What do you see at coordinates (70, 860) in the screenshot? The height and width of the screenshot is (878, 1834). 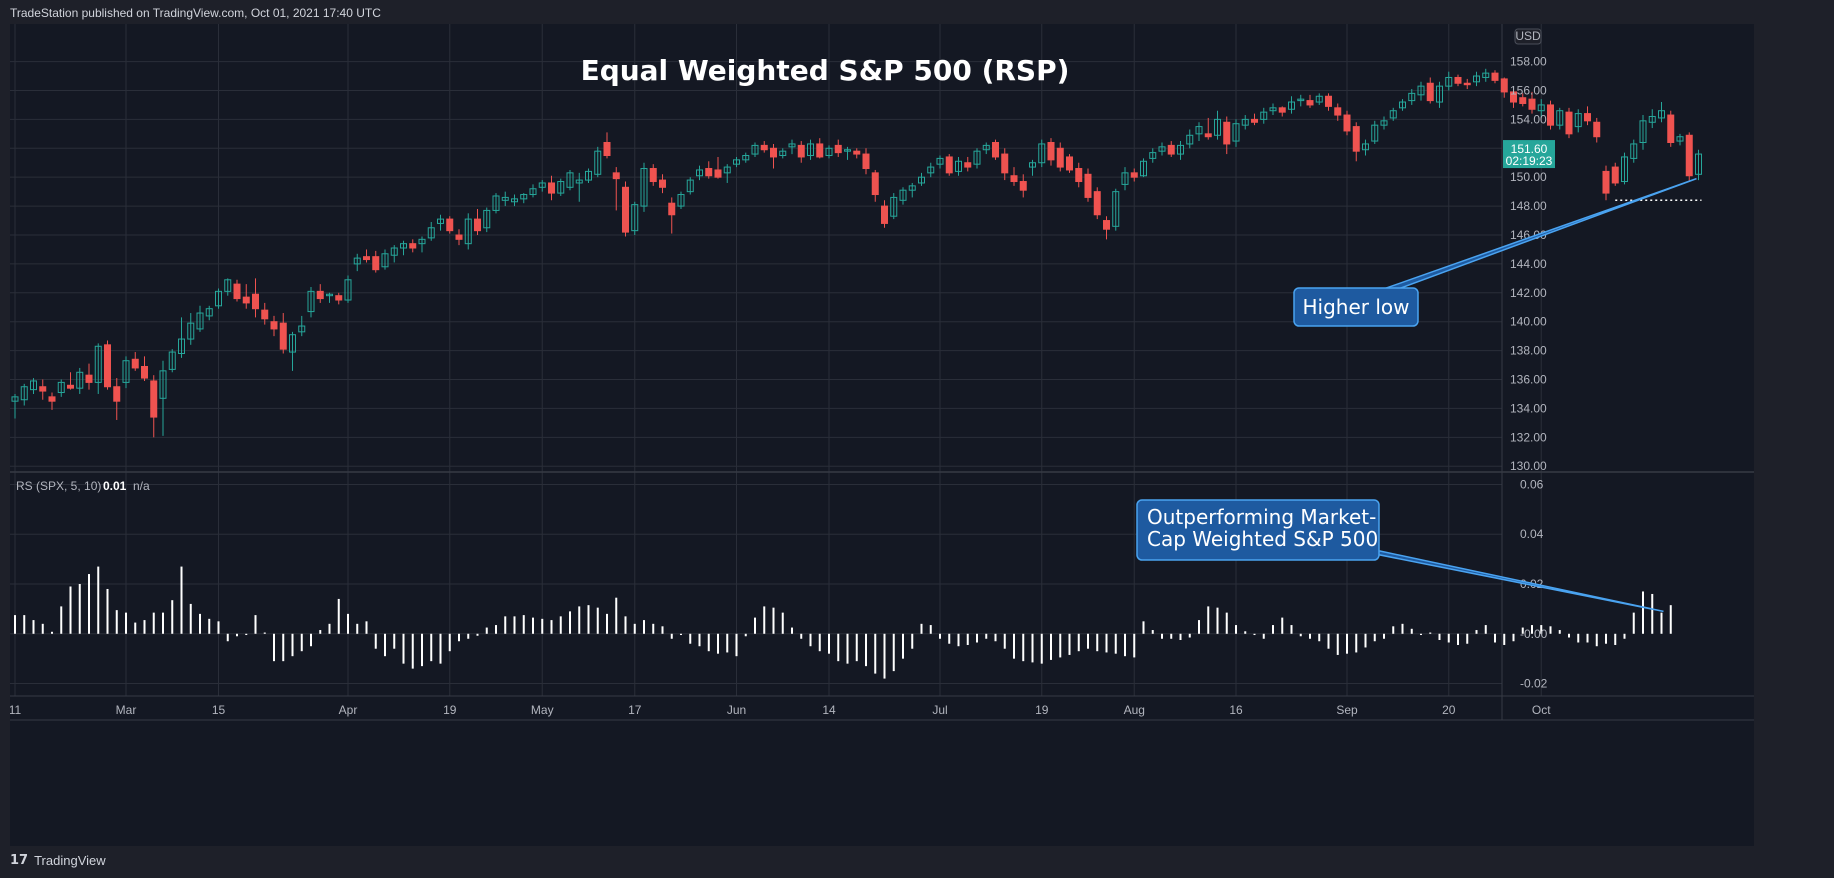 I see `footer-brand: TradingView` at bounding box center [70, 860].